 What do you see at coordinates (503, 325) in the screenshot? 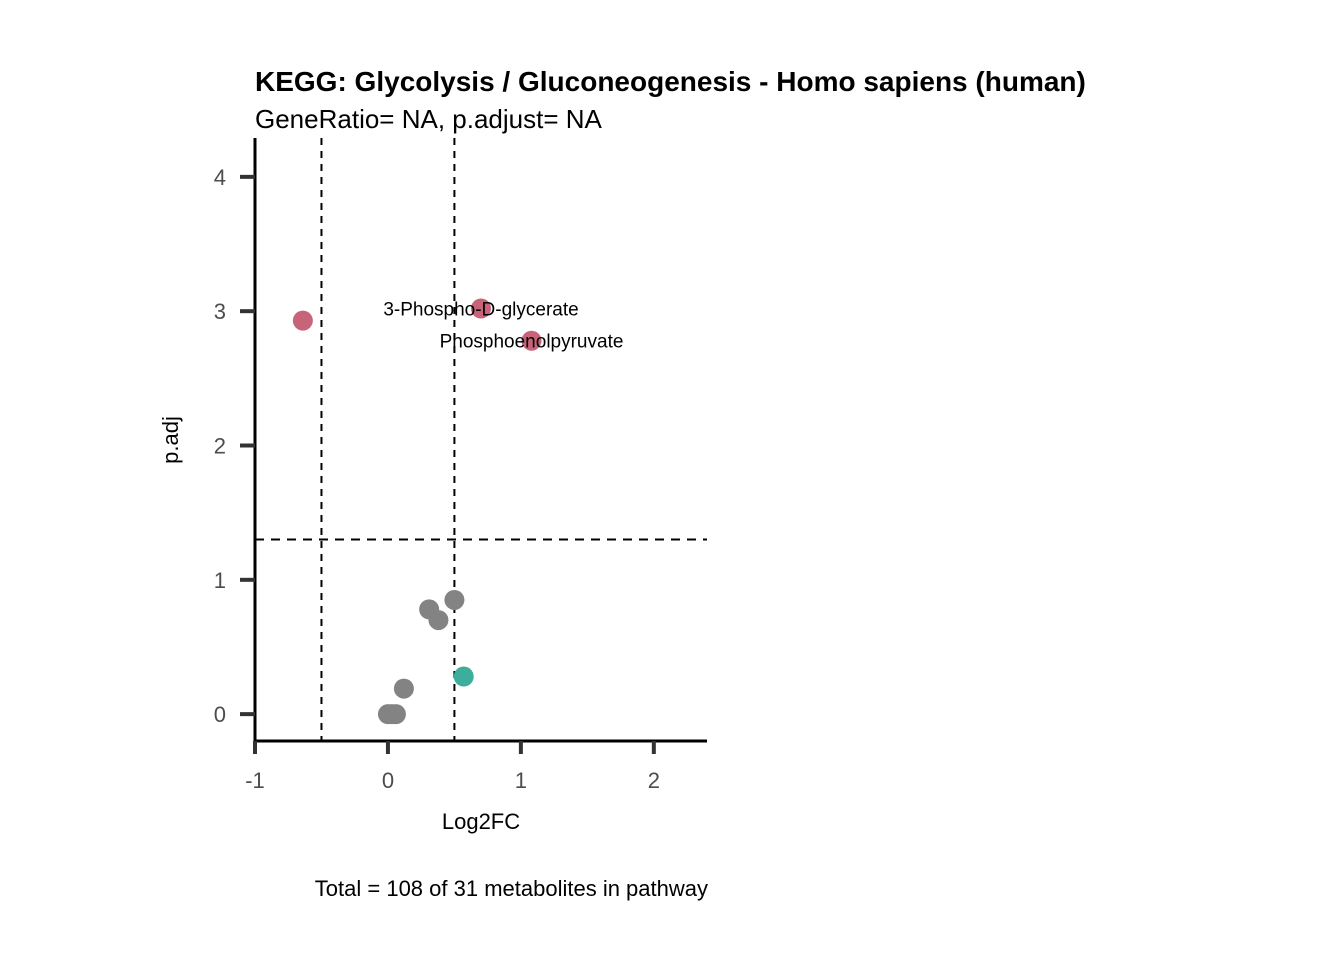
I see `point-labels: 3-Phospho-D-glycerate Phosphoenolpyruvate` at bounding box center [503, 325].